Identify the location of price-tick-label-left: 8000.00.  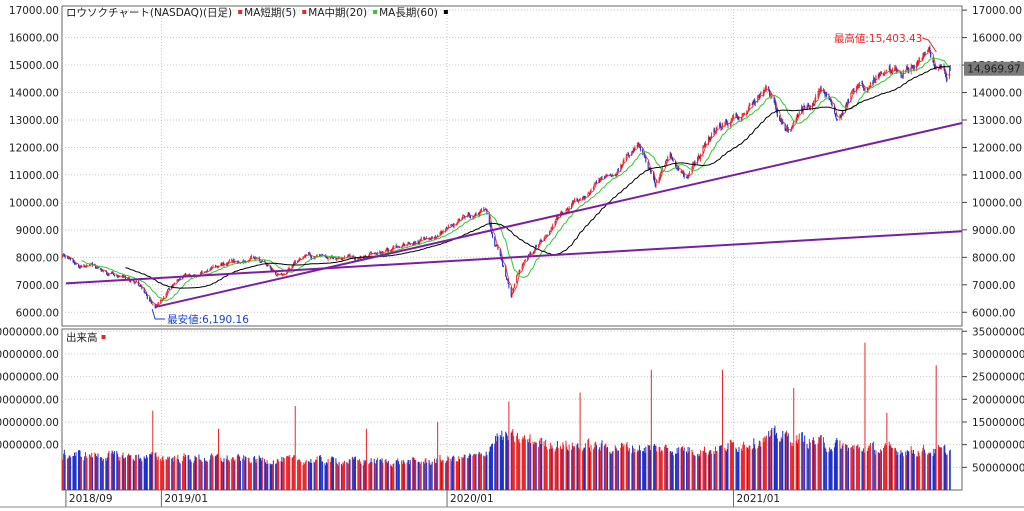
(37, 258).